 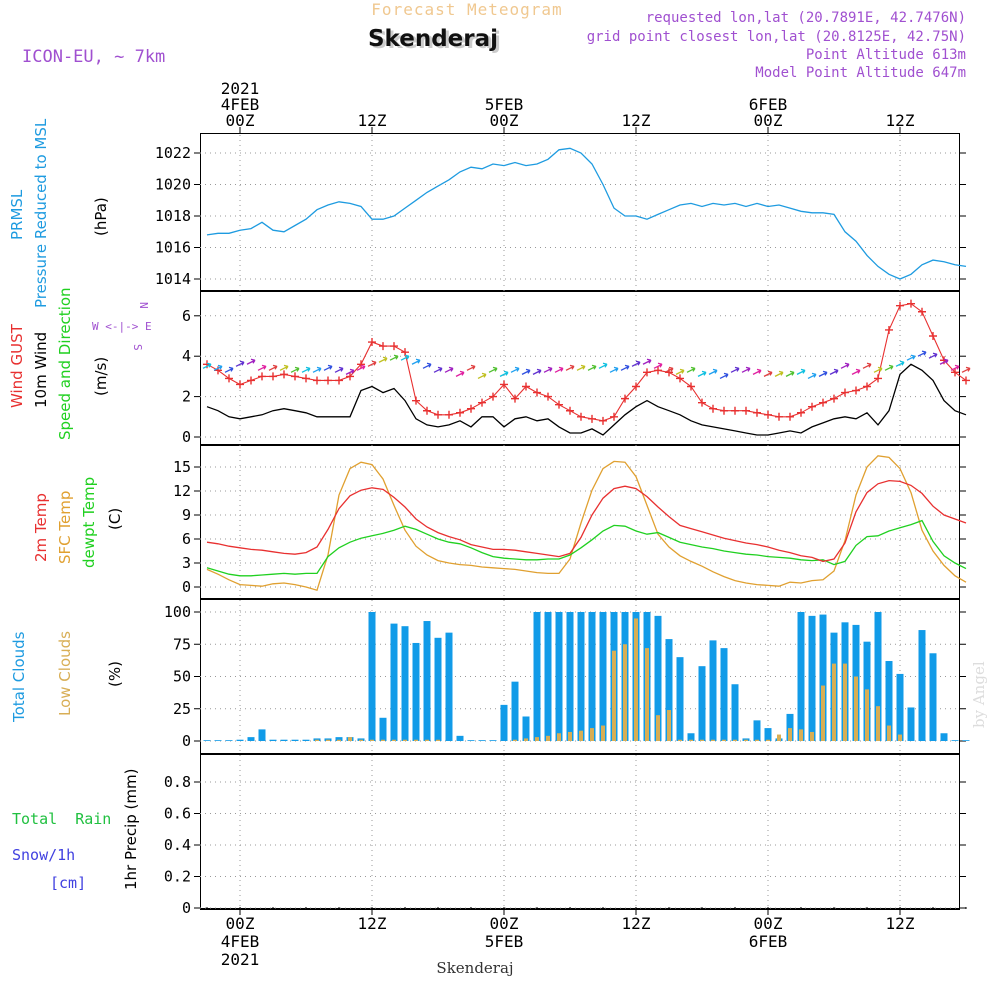 What do you see at coordinates (474, 968) in the screenshot?
I see `footer-location: Skenderaj` at bounding box center [474, 968].